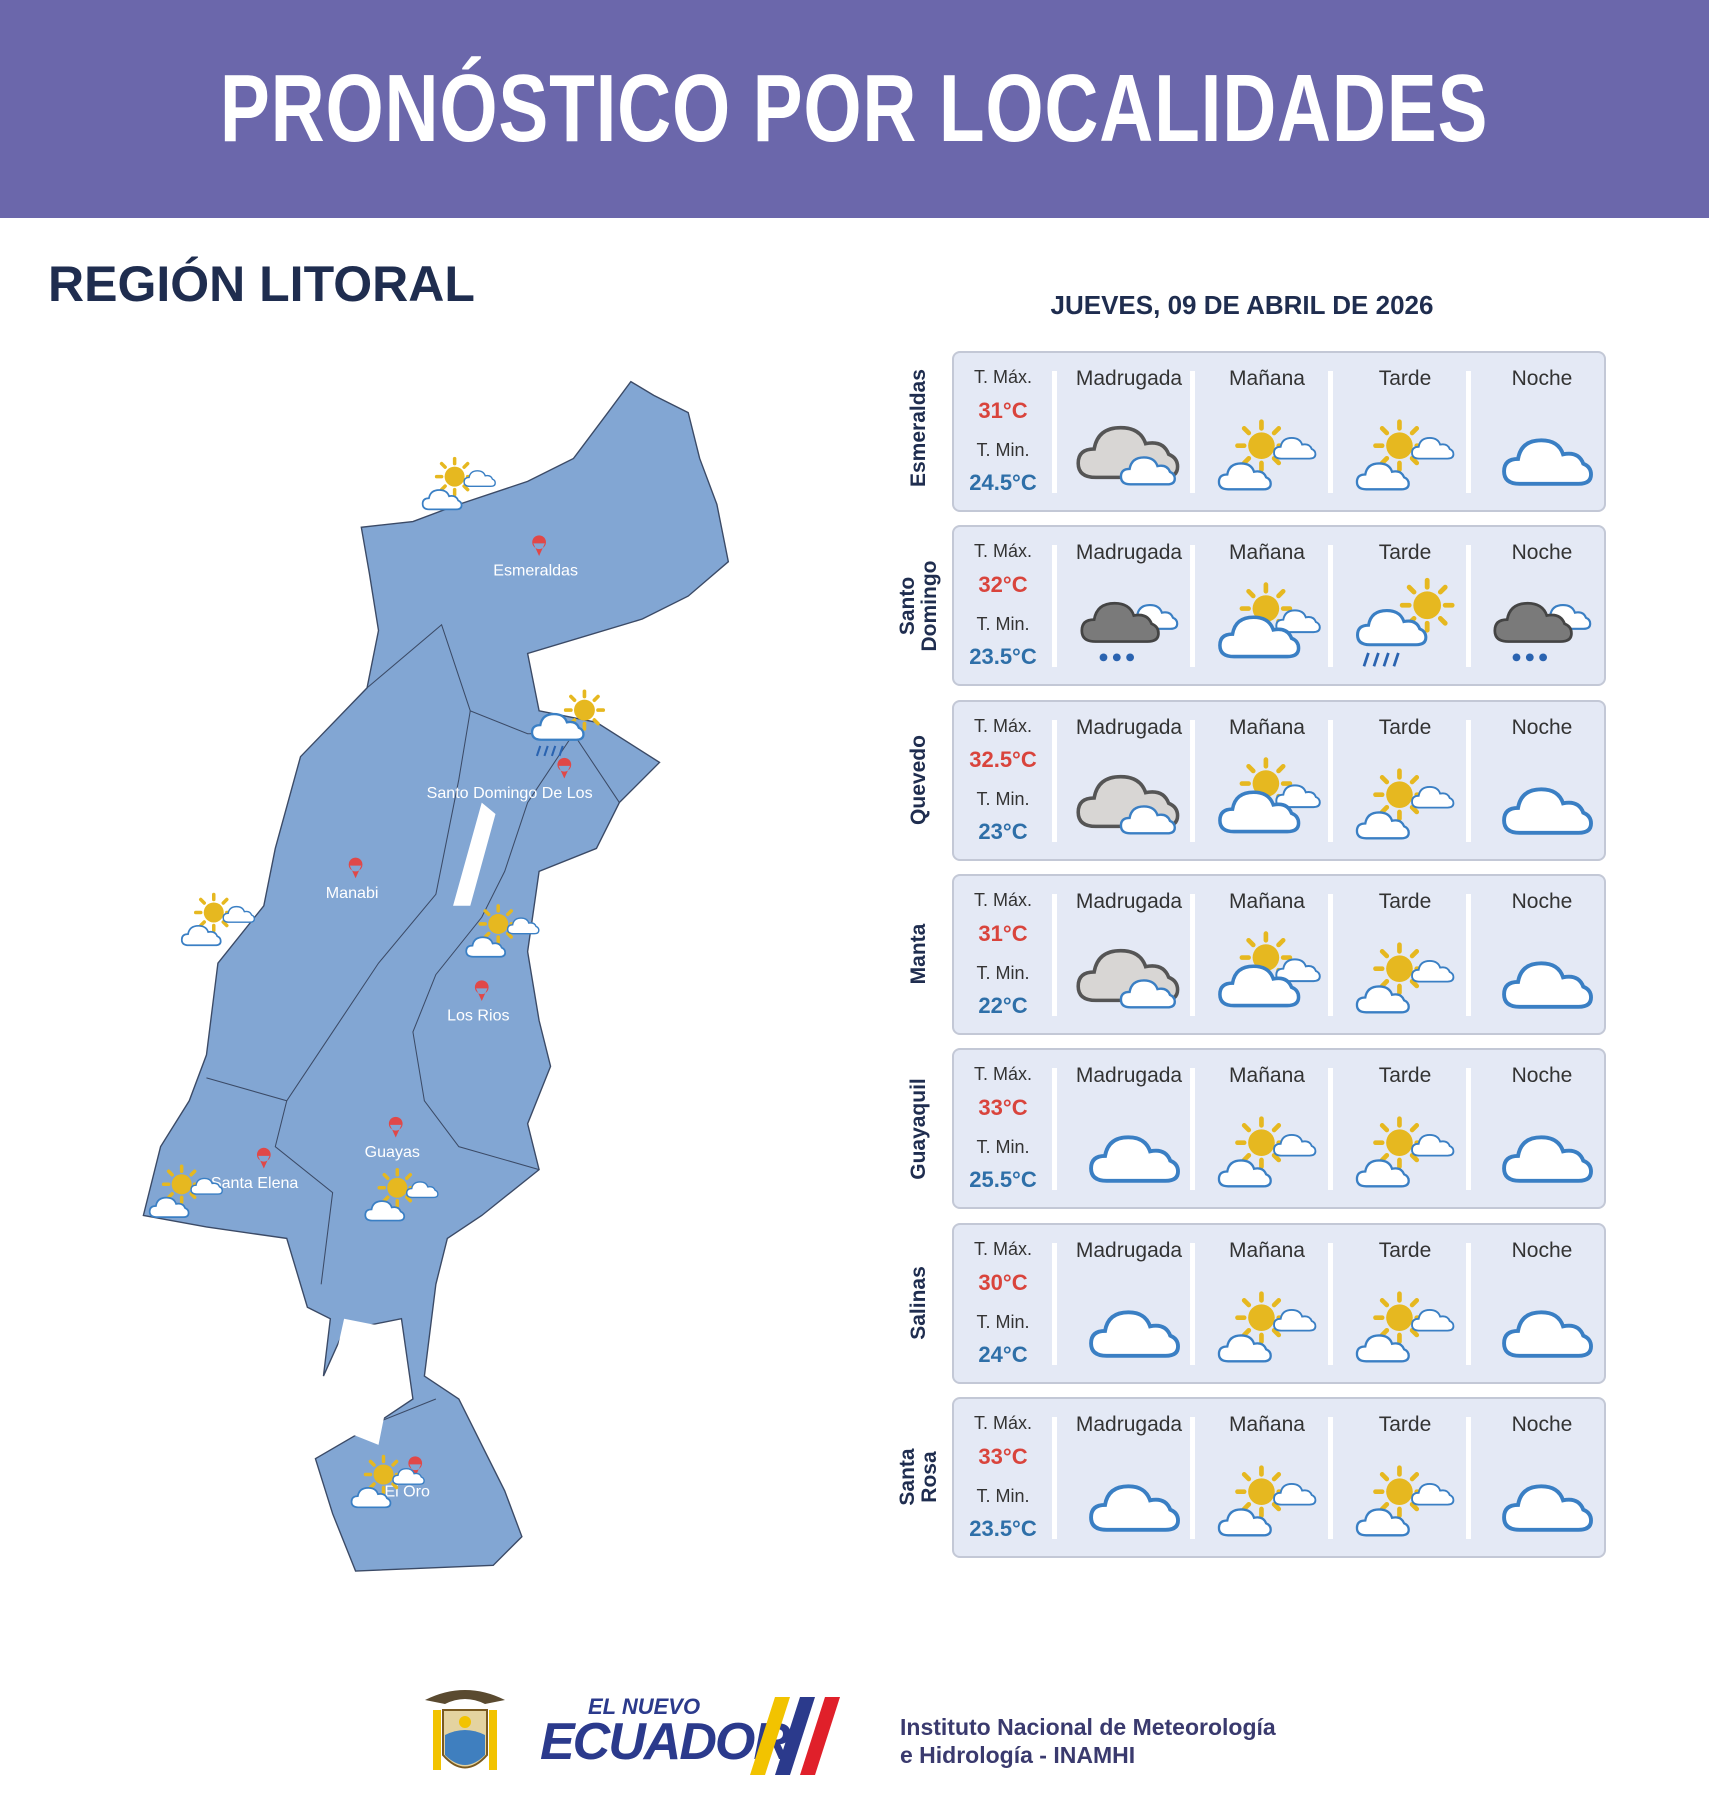 The width and height of the screenshot is (1709, 1800). What do you see at coordinates (1088, 1727) in the screenshot?
I see `institute-line1: Instituto Nacional de Meteorología` at bounding box center [1088, 1727].